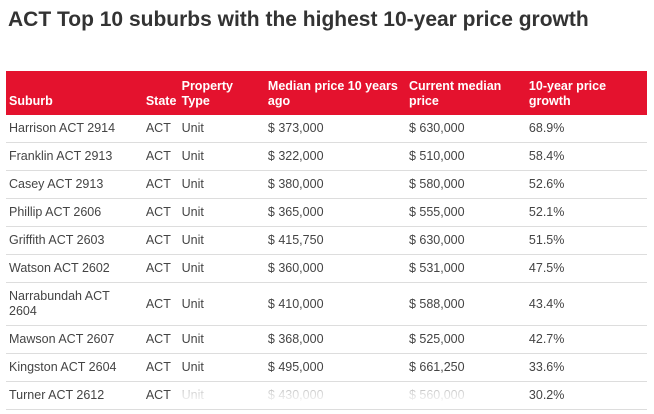  Describe the element at coordinates (74, 184) in the screenshot. I see `cell-suburb: Casey ACT 2913` at that location.